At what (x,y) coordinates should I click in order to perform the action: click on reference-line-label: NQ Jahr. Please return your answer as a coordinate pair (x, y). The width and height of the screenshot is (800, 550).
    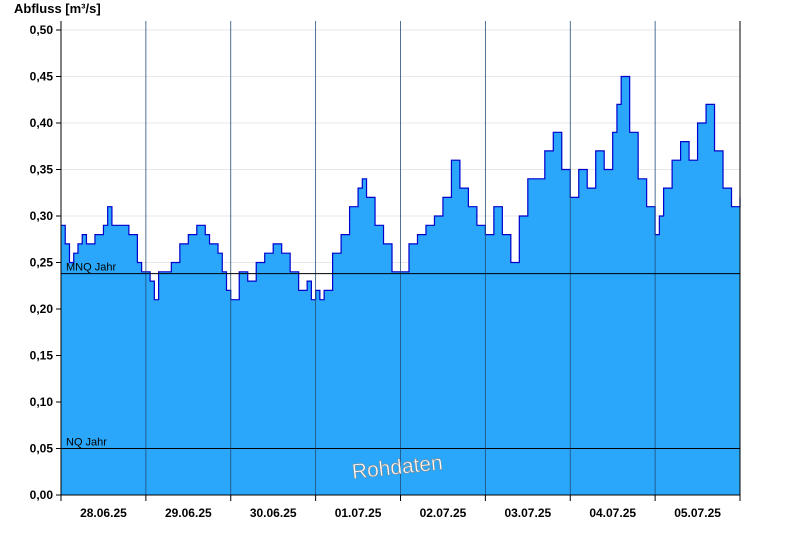
    Looking at the image, I should click on (86, 443).